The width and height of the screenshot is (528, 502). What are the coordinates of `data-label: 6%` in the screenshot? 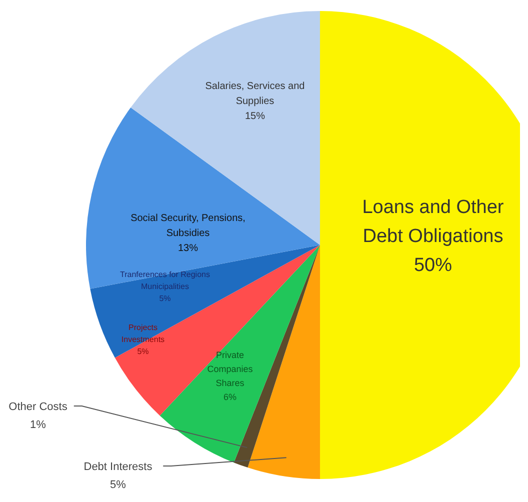 It's located at (230, 397).